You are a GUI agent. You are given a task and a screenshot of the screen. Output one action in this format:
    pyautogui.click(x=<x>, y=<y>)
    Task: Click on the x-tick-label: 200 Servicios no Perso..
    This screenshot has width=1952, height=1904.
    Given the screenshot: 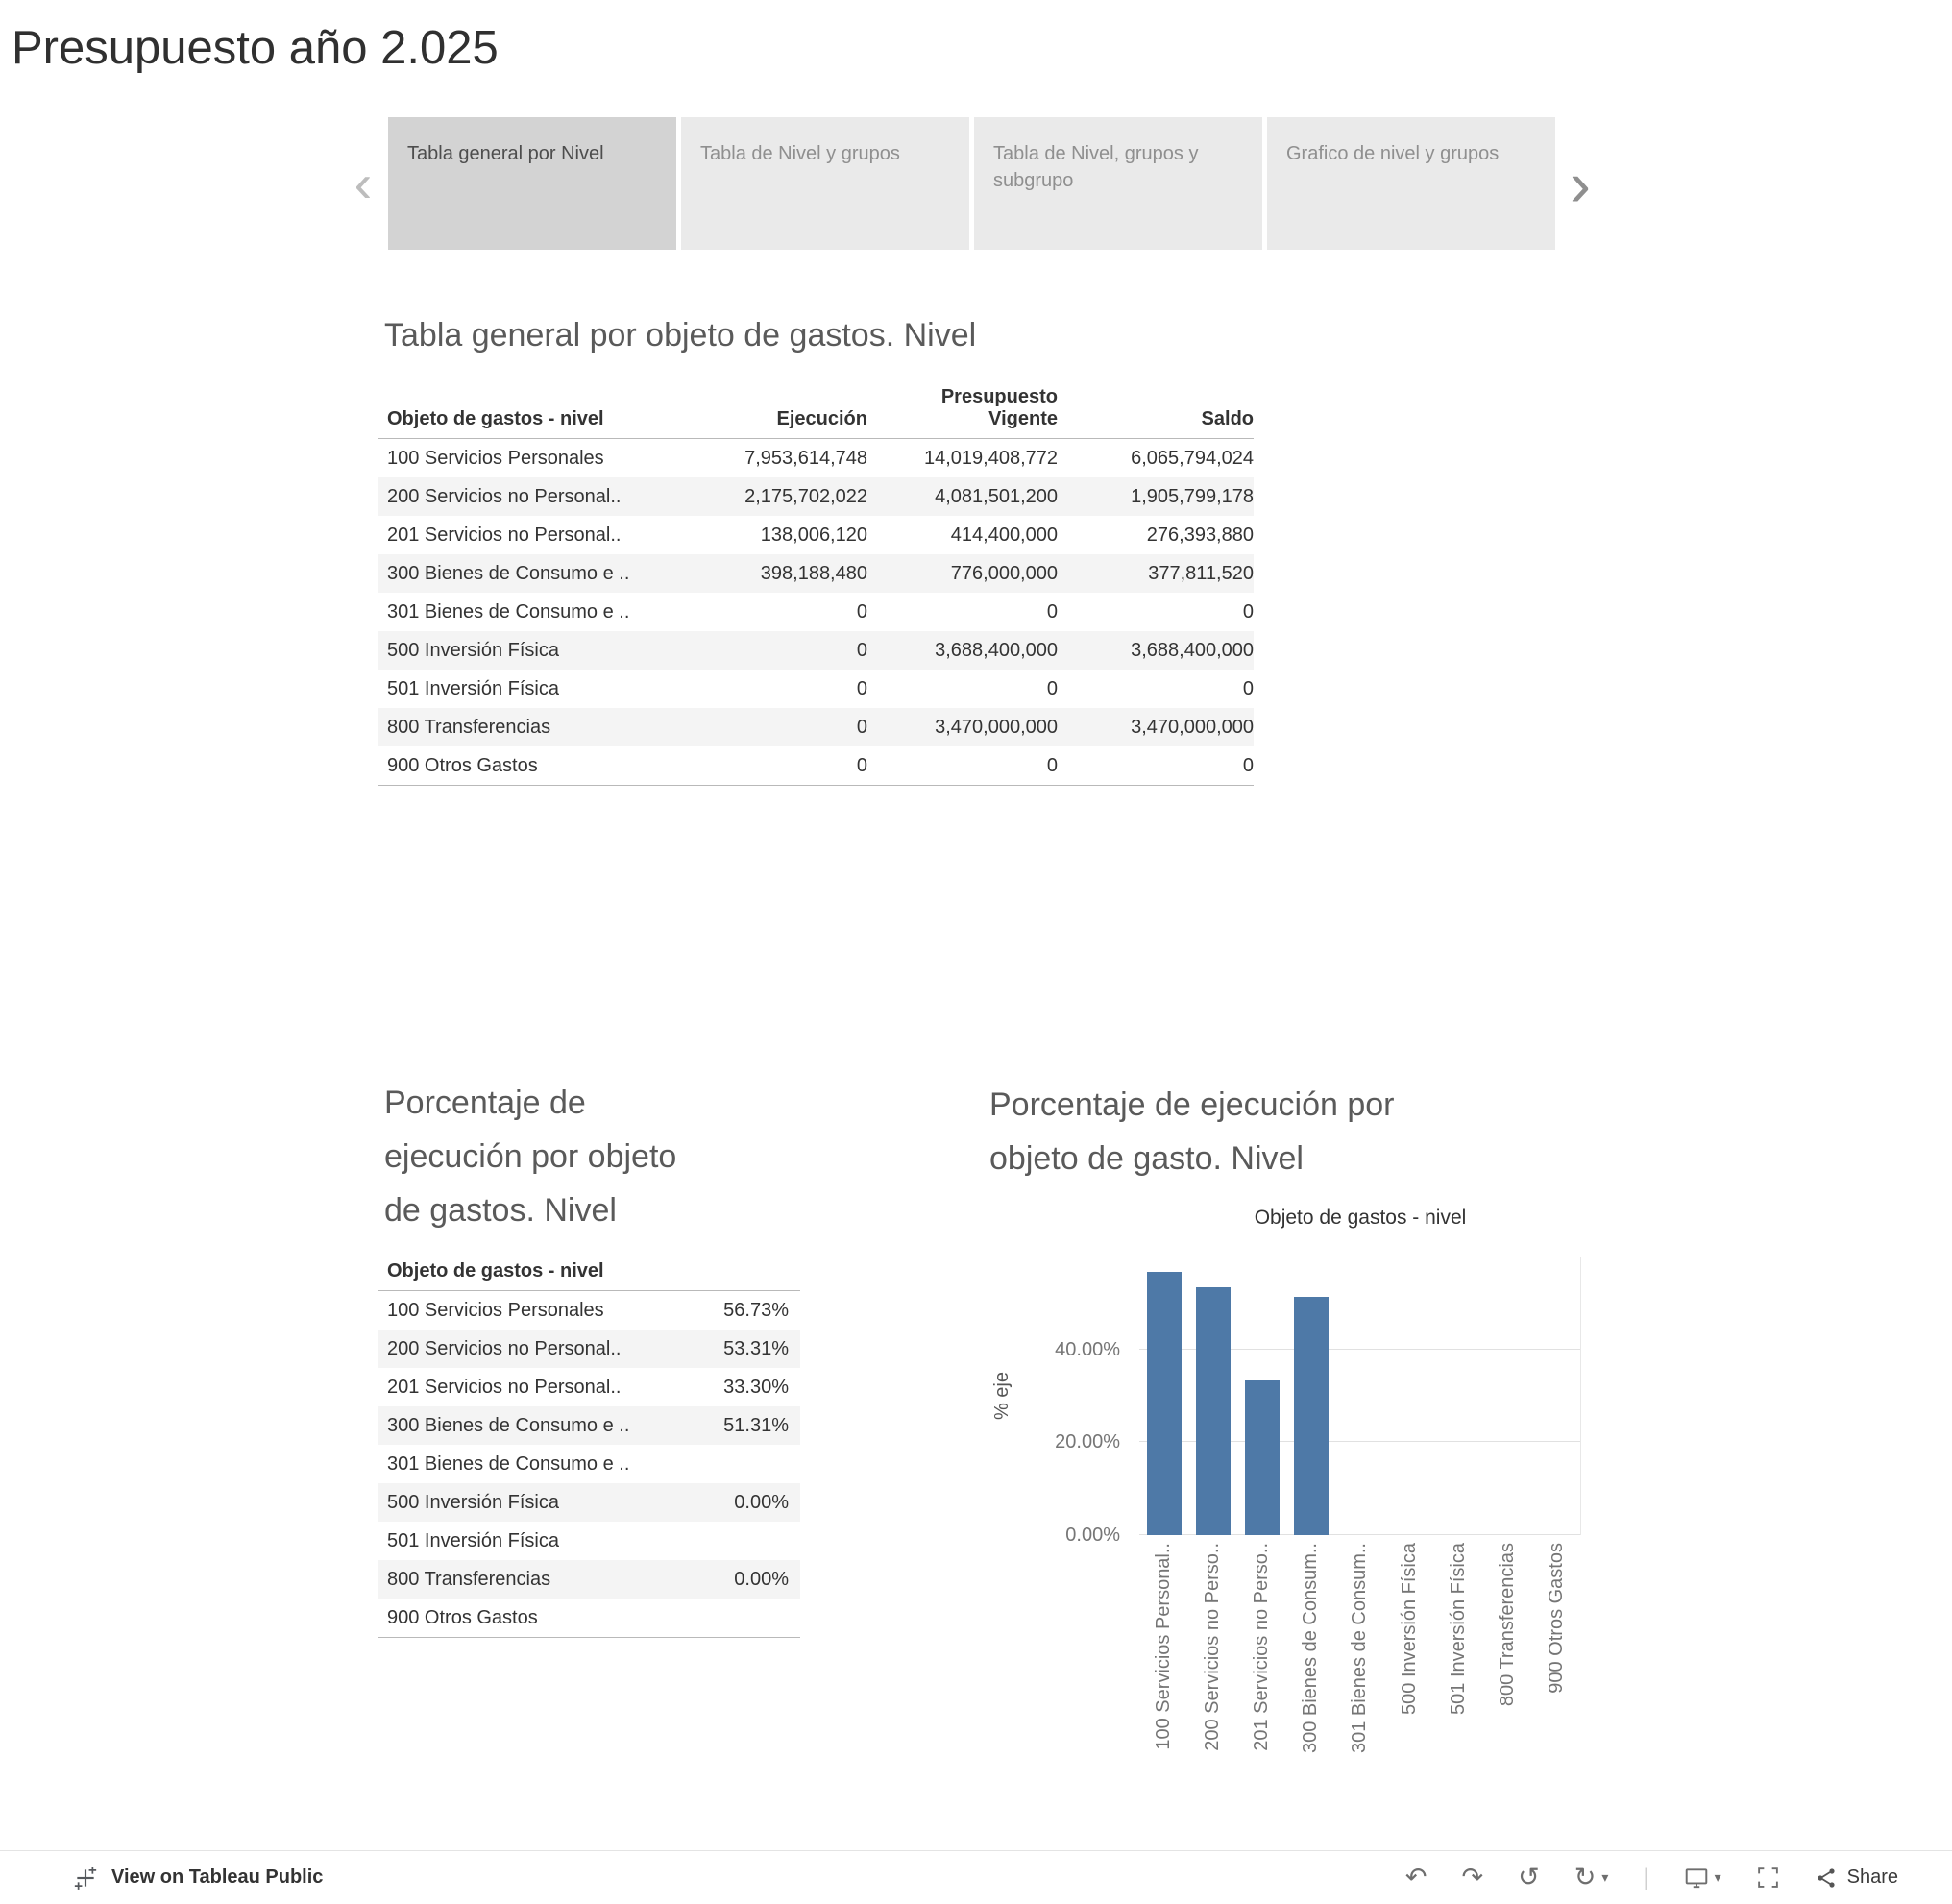 What is the action you would take?
    pyautogui.click(x=1213, y=1647)
    